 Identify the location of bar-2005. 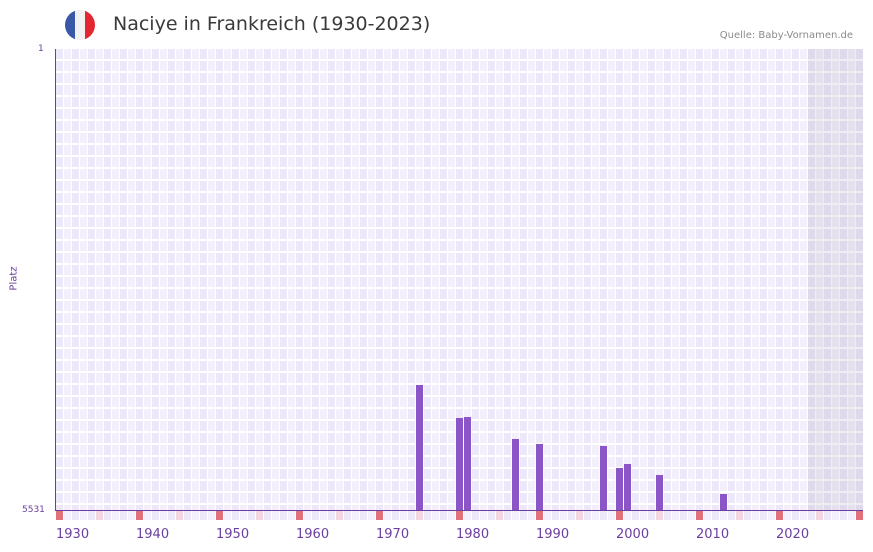
(659, 492).